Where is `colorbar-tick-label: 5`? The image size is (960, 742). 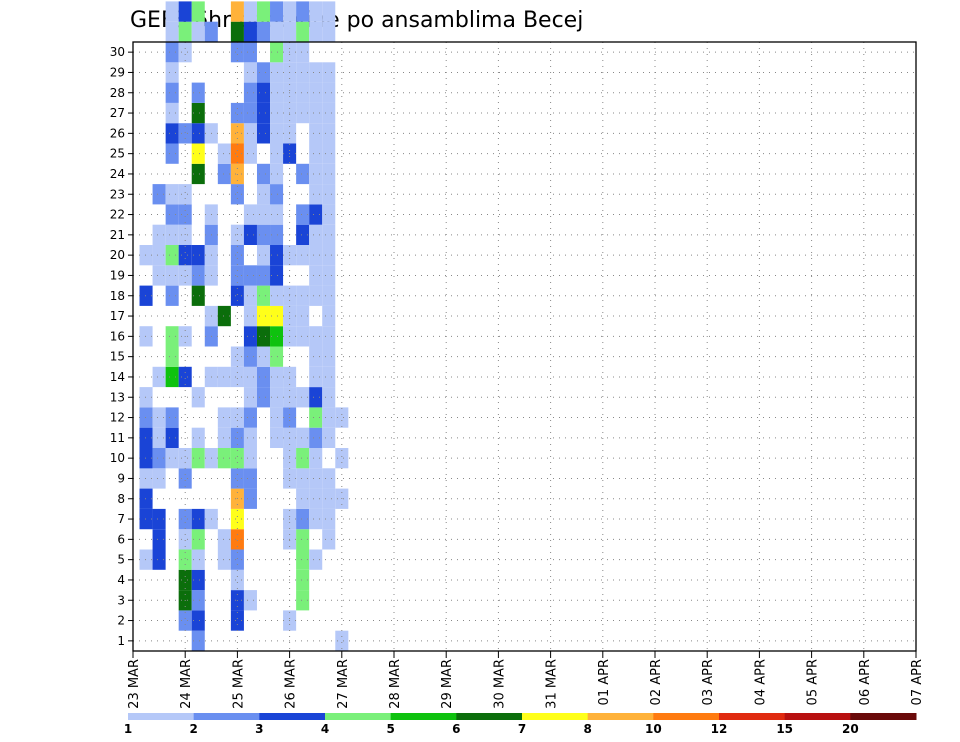 colorbar-tick-label: 5 is located at coordinates (390, 729).